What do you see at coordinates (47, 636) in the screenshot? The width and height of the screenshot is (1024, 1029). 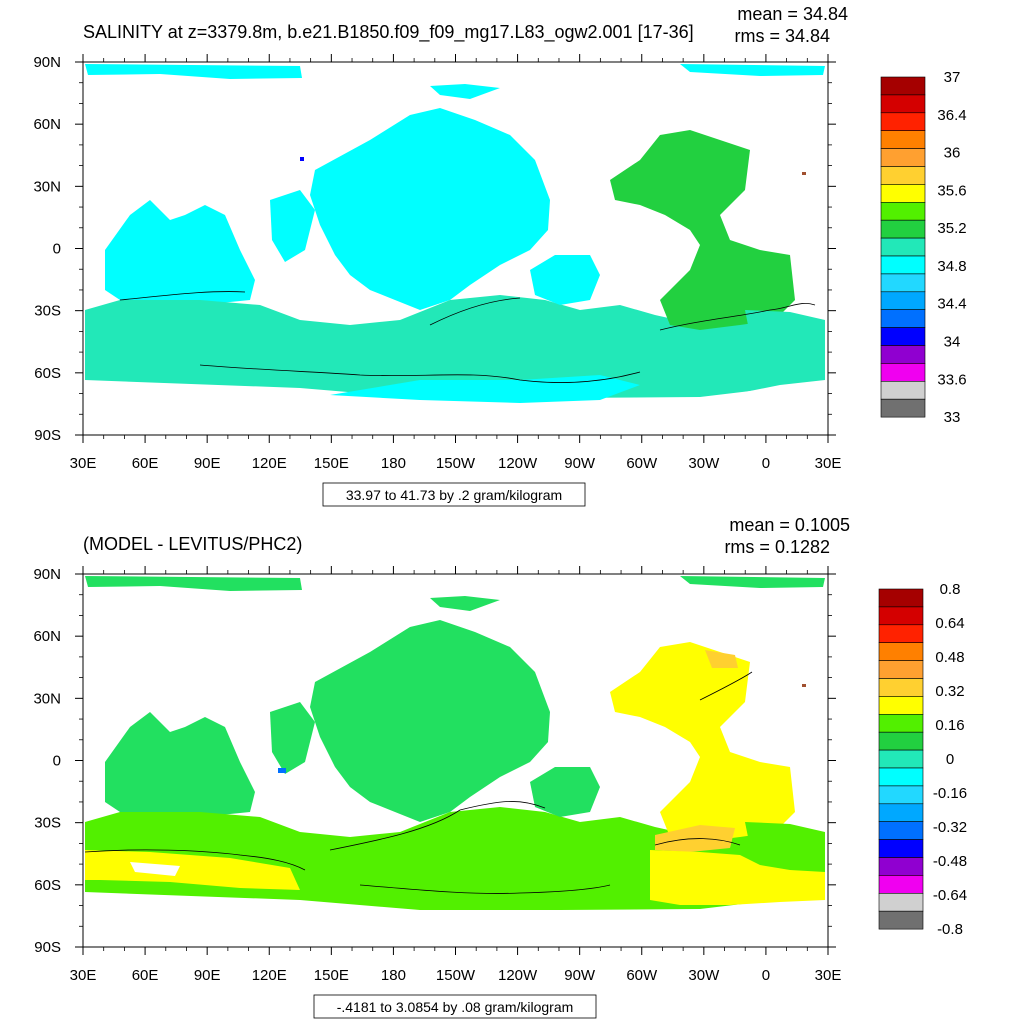 I see `y-tick-label: 60N` at bounding box center [47, 636].